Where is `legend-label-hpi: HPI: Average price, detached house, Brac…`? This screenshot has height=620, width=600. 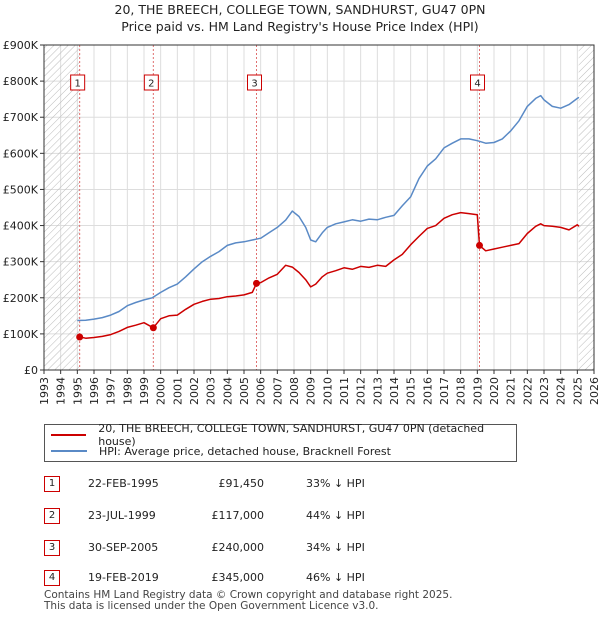 legend-label-hpi: HPI: Average price, detached house, Brac… is located at coordinates (245, 451).